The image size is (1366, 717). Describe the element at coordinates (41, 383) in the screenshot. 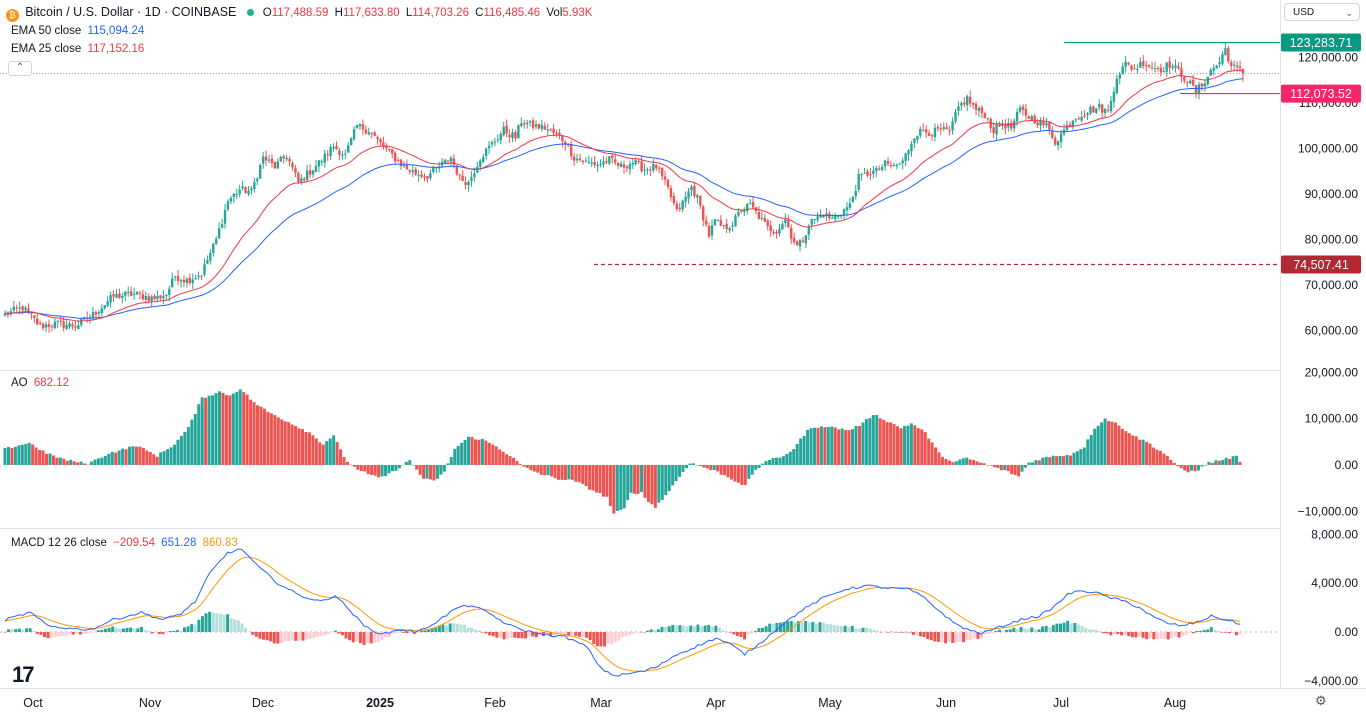

I see `ao-legend: AO 682.12` at that location.